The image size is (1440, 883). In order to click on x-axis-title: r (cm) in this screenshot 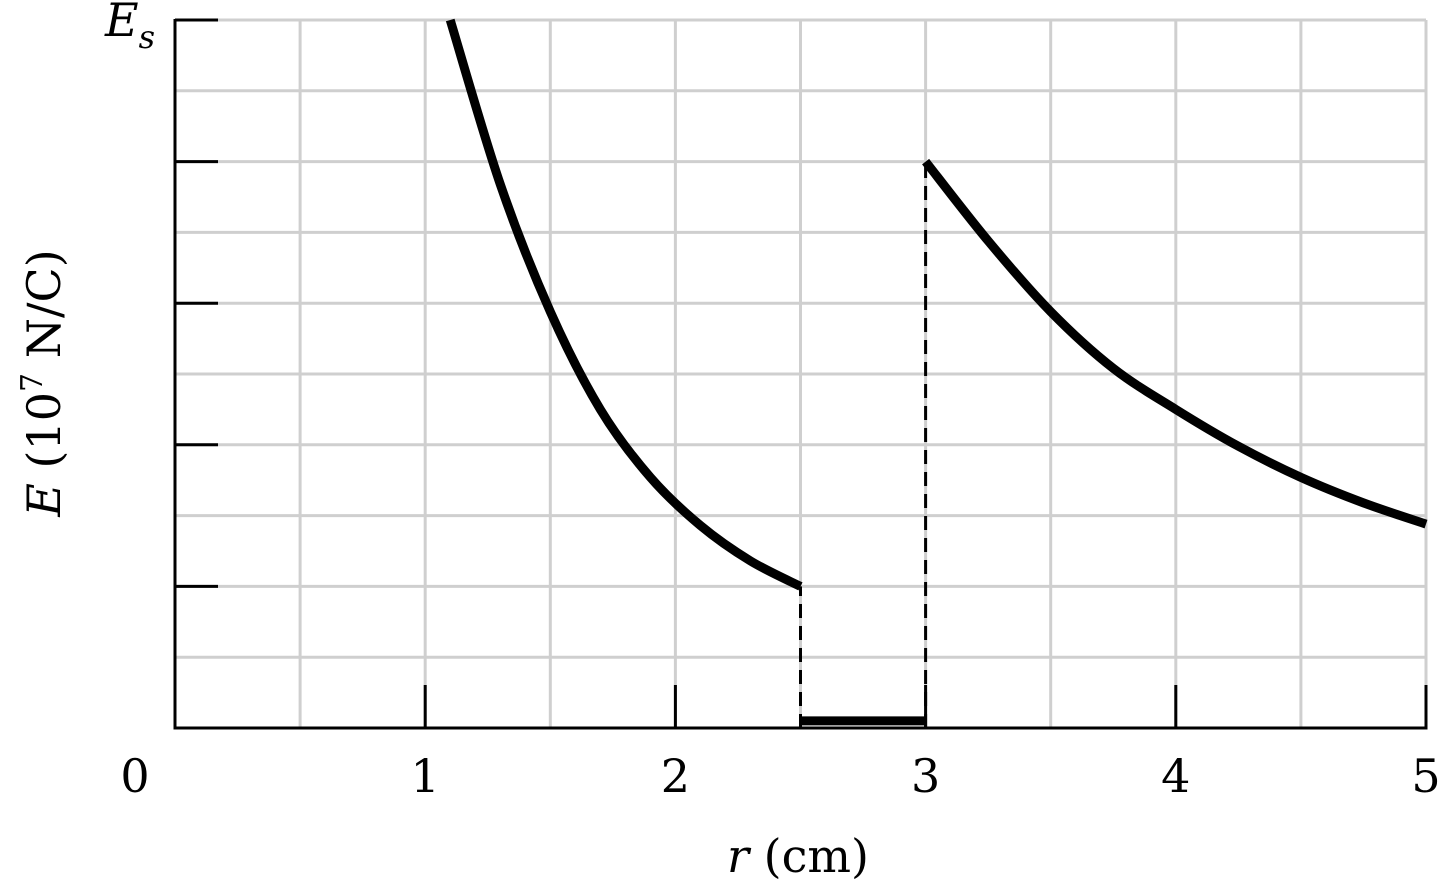, I will do `click(798, 856)`.